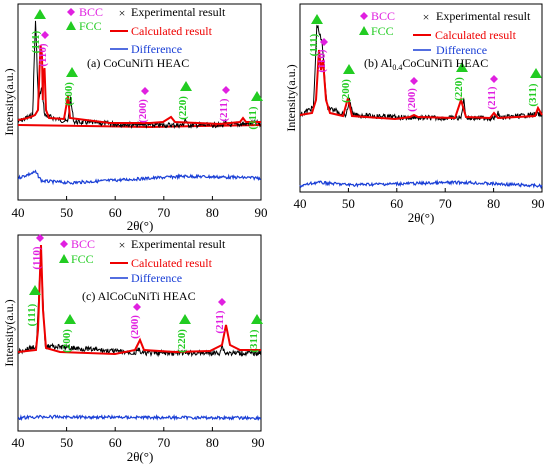 This screenshot has height=465, width=550. Describe the element at coordinates (397, 67) in the screenshot. I see `panel-title-subscript: 0.4` at that location.